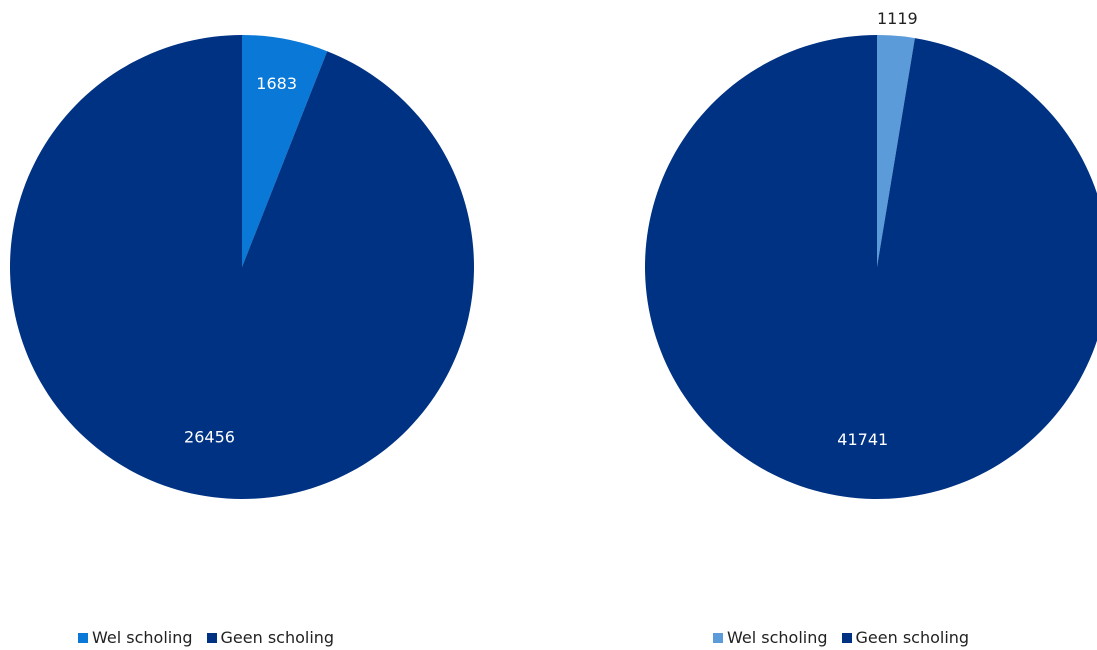 The image size is (1097, 650). I want to click on data-label: 26456, so click(209, 436).